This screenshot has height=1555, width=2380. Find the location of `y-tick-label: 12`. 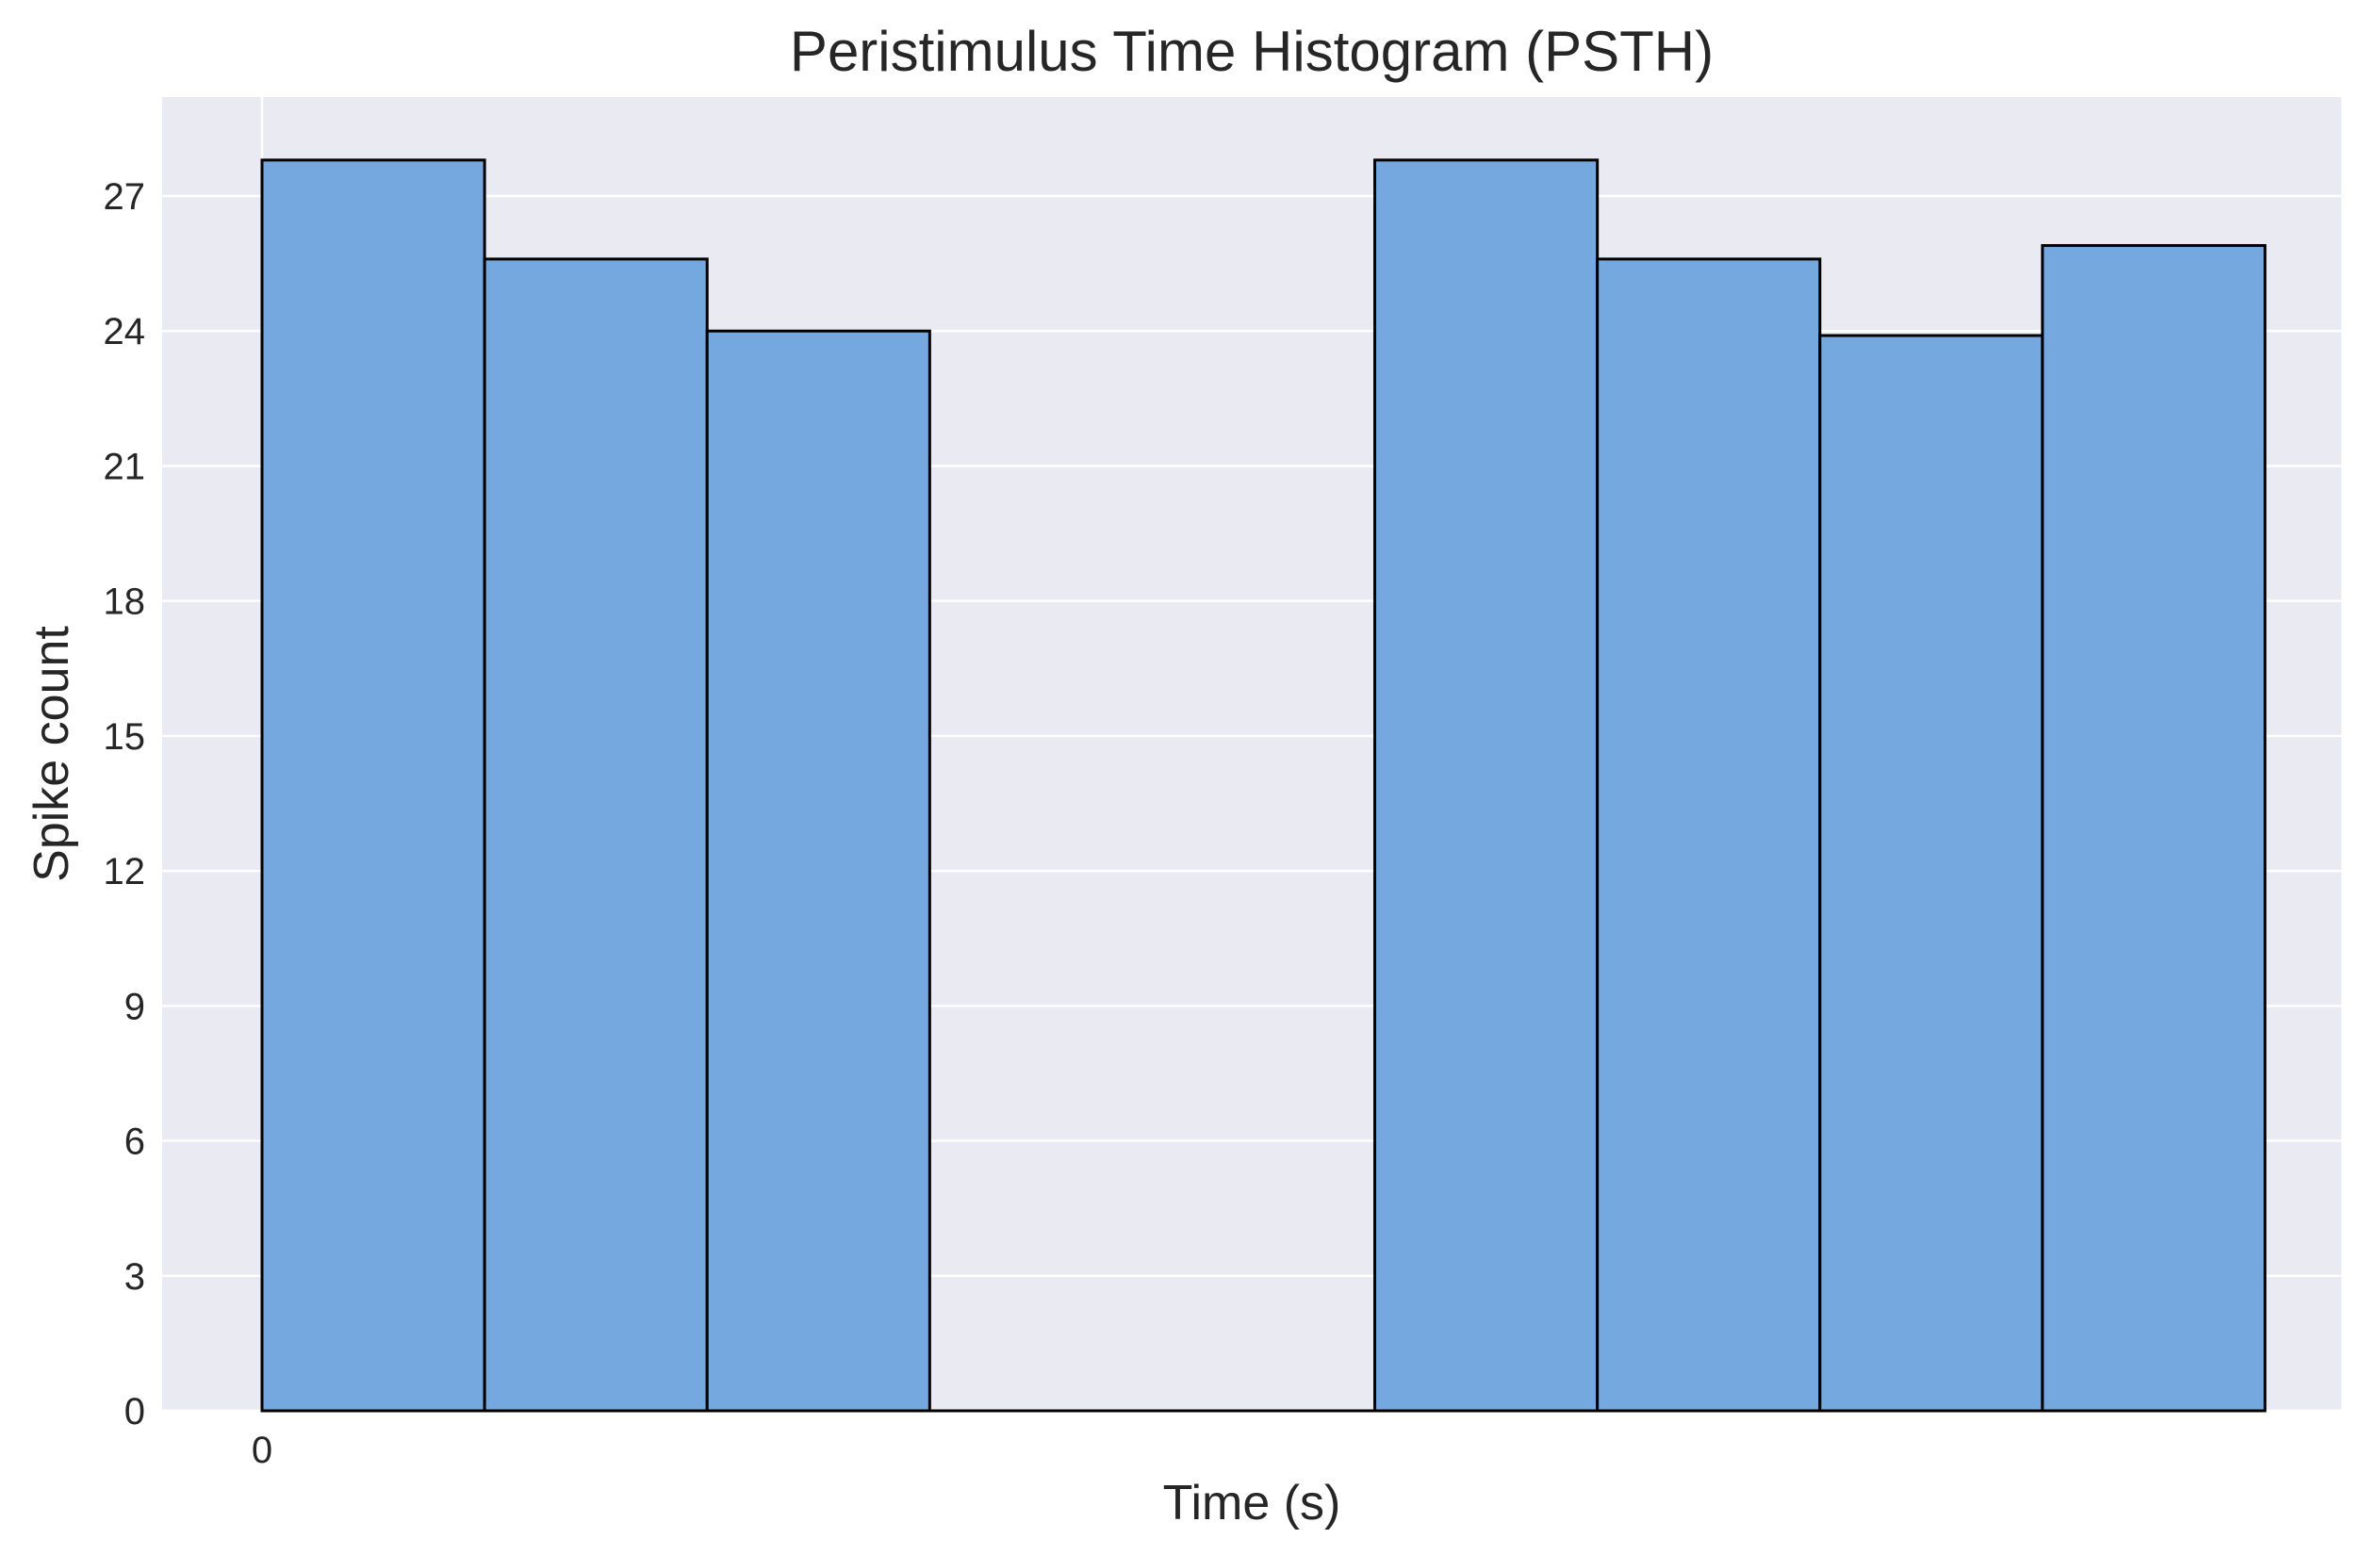

y-tick-label: 12 is located at coordinates (125, 871).